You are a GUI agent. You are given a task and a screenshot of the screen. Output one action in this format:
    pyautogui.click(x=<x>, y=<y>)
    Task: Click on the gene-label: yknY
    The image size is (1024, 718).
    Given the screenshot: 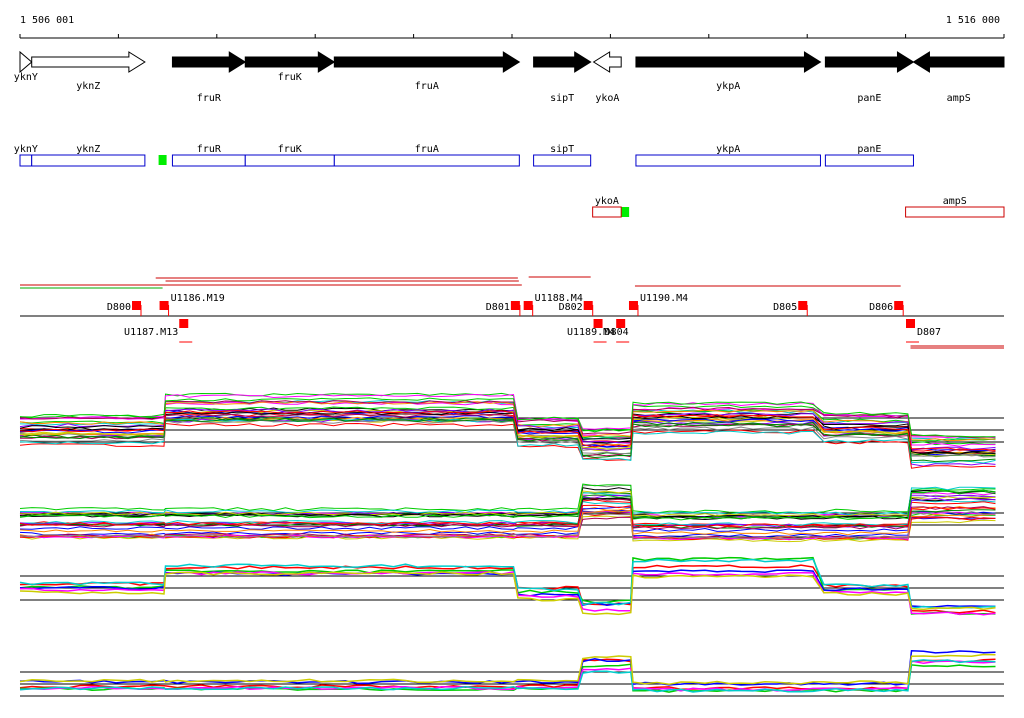 What is the action you would take?
    pyautogui.click(x=26, y=77)
    